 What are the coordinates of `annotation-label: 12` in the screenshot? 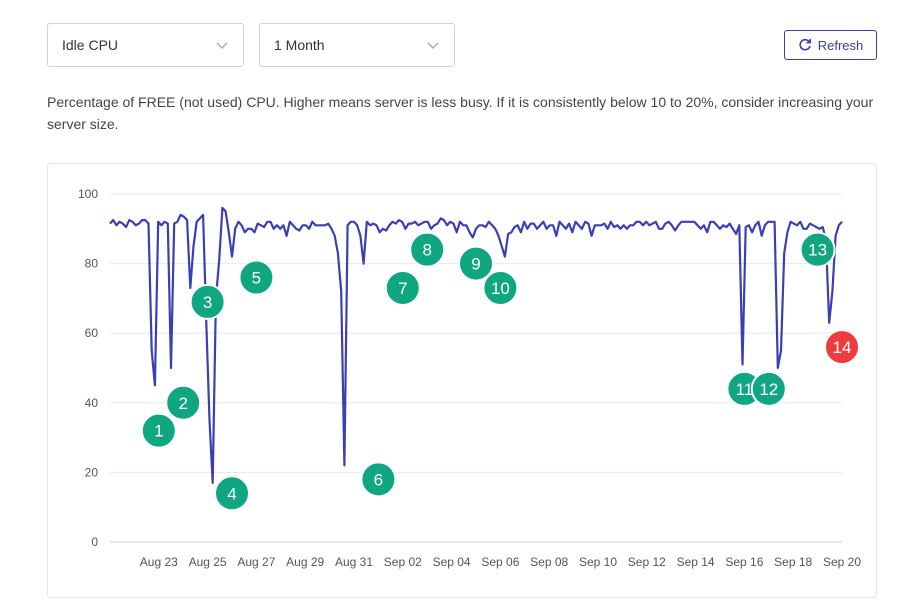 It's located at (768, 389).